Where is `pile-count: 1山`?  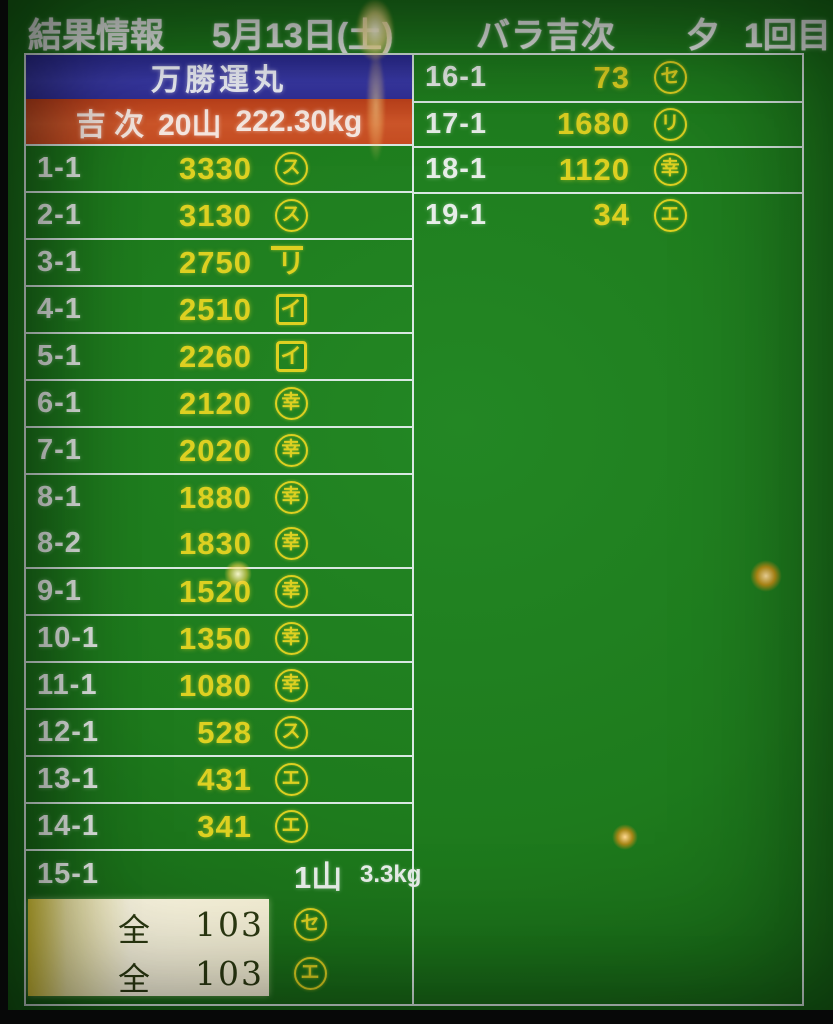 pile-count: 1山 is located at coordinates (318, 877).